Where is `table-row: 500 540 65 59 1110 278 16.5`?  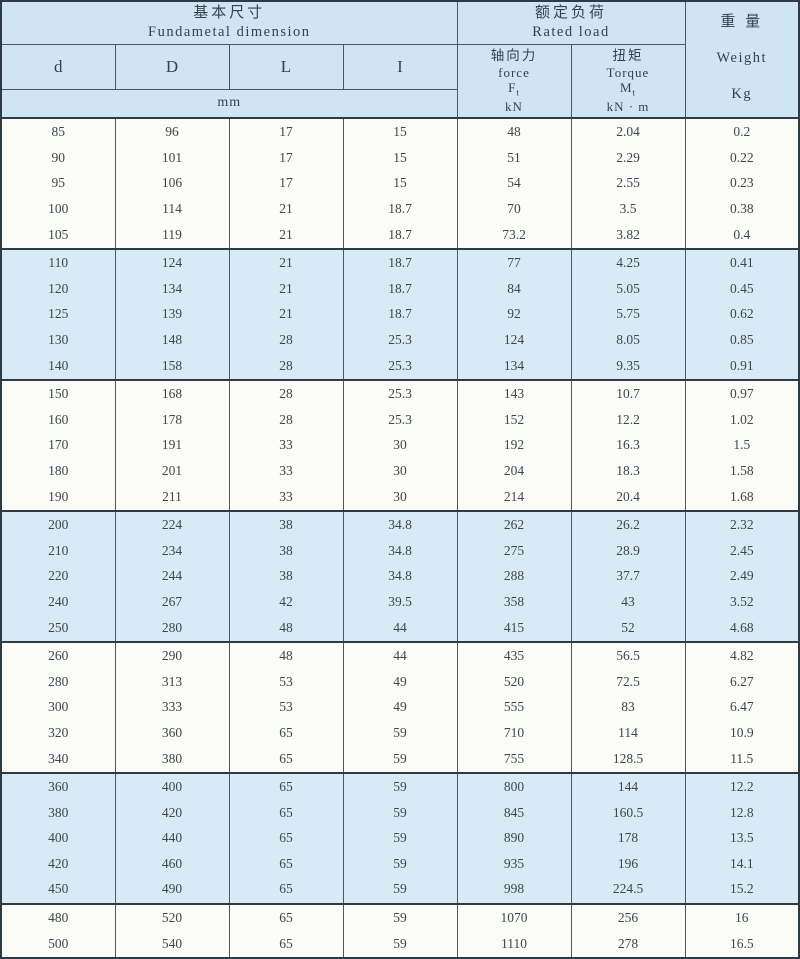 table-row: 500 540 65 59 1110 278 16.5 is located at coordinates (400, 944).